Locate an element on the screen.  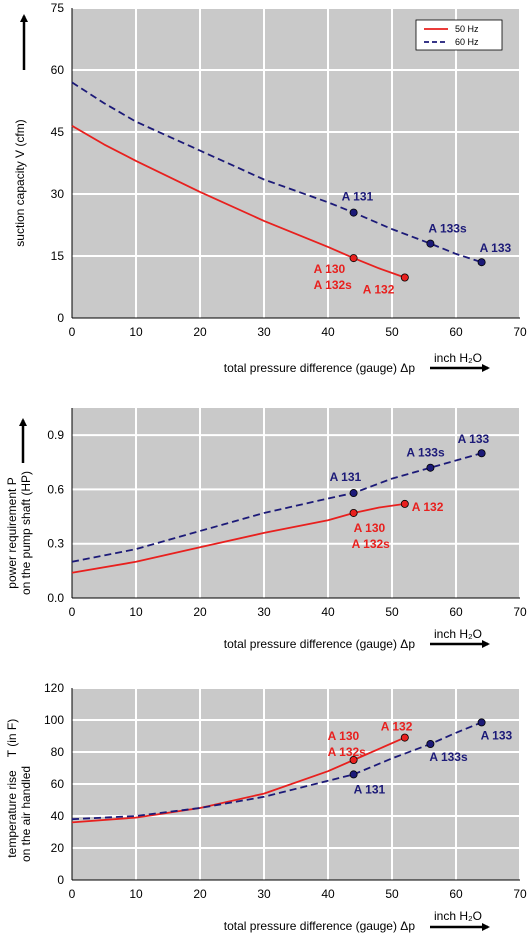
y-tick-label: 75 is located at coordinates (58, 8).